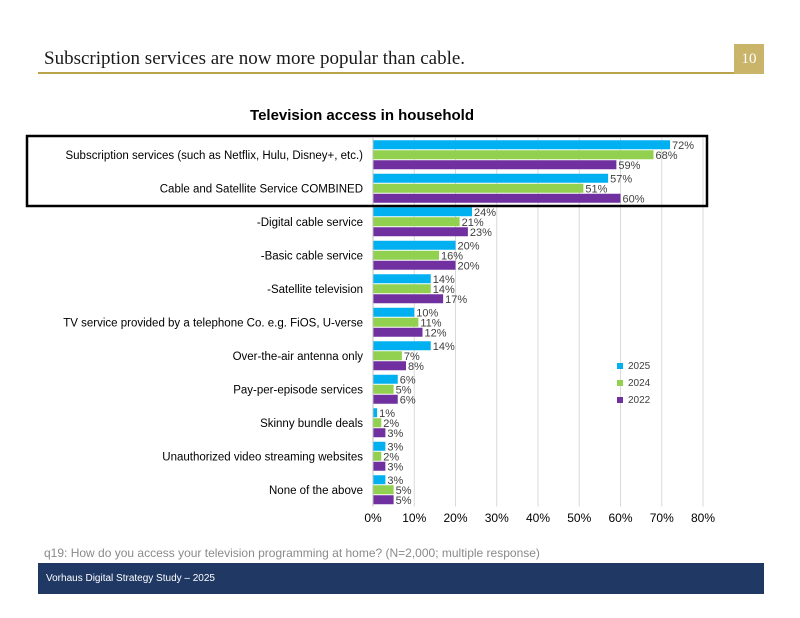 The image size is (800, 618). What do you see at coordinates (312, 256) in the screenshot?
I see `category-label: -Basic cable service` at bounding box center [312, 256].